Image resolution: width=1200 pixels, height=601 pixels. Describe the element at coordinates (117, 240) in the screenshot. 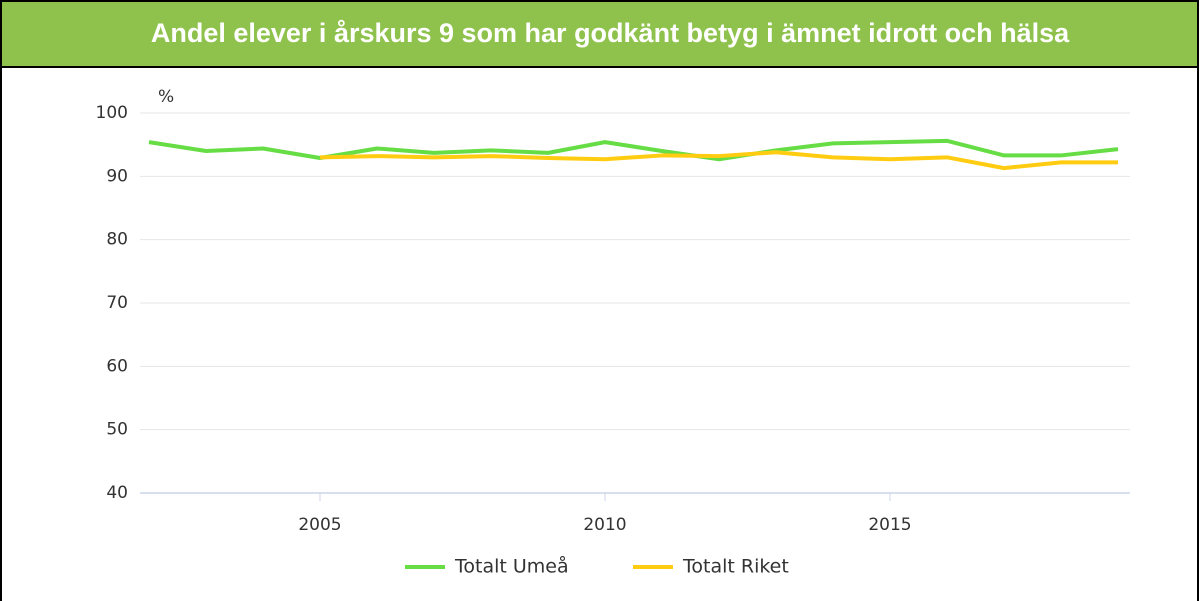

I see `y-tick-label: 80` at that location.